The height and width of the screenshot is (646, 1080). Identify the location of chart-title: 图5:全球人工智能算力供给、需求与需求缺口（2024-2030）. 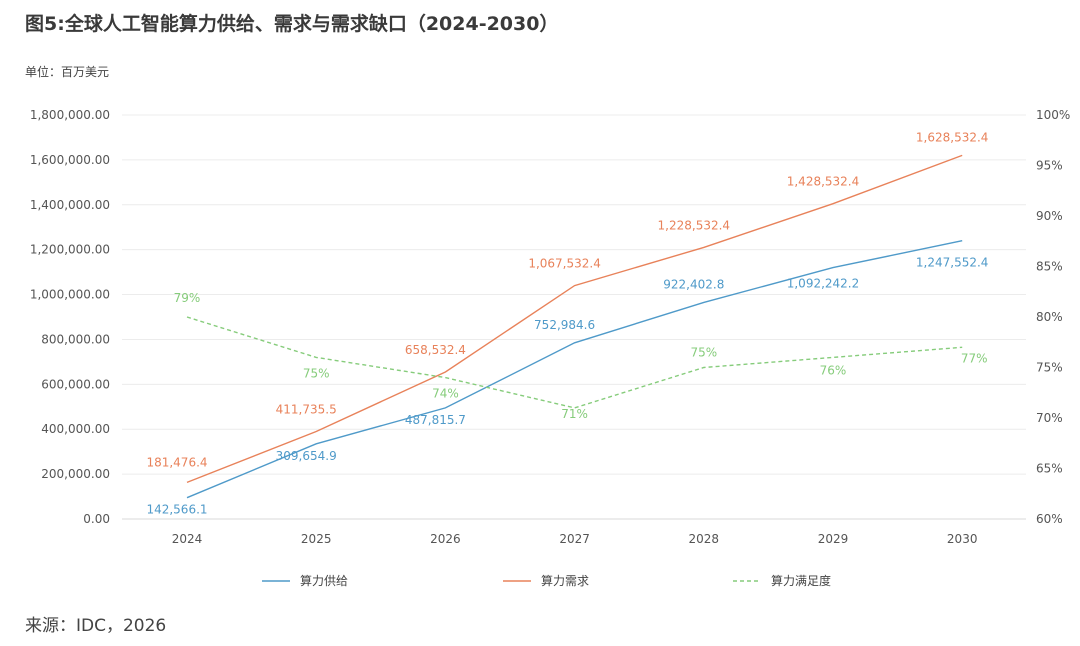
(292, 24).